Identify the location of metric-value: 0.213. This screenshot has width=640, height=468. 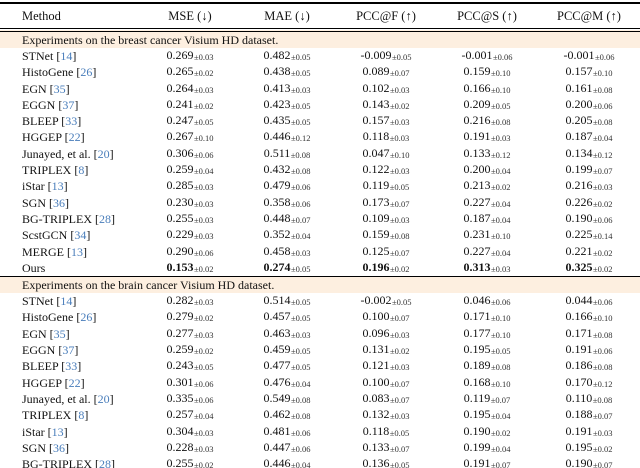
(477, 185).